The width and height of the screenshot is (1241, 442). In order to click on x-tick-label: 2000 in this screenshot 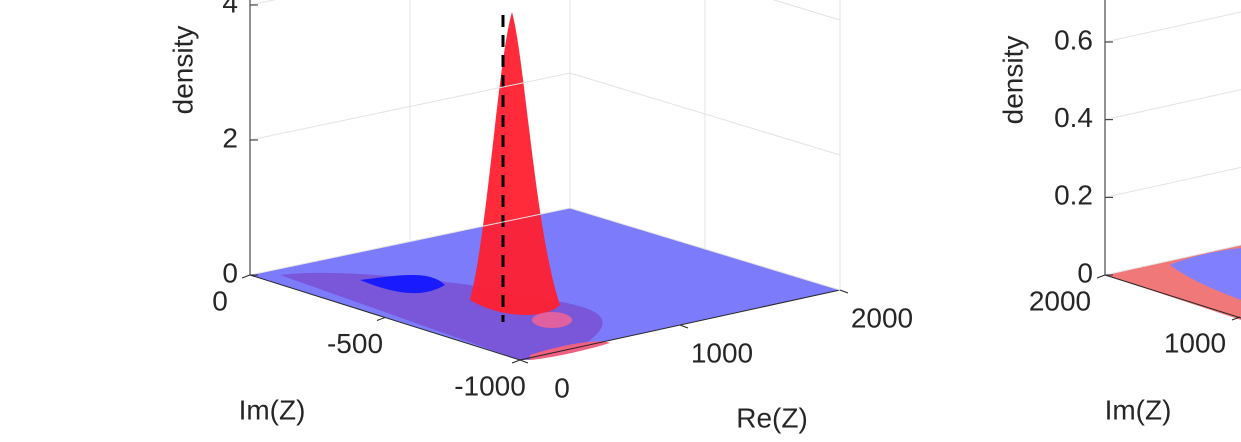, I will do `click(1060, 300)`.